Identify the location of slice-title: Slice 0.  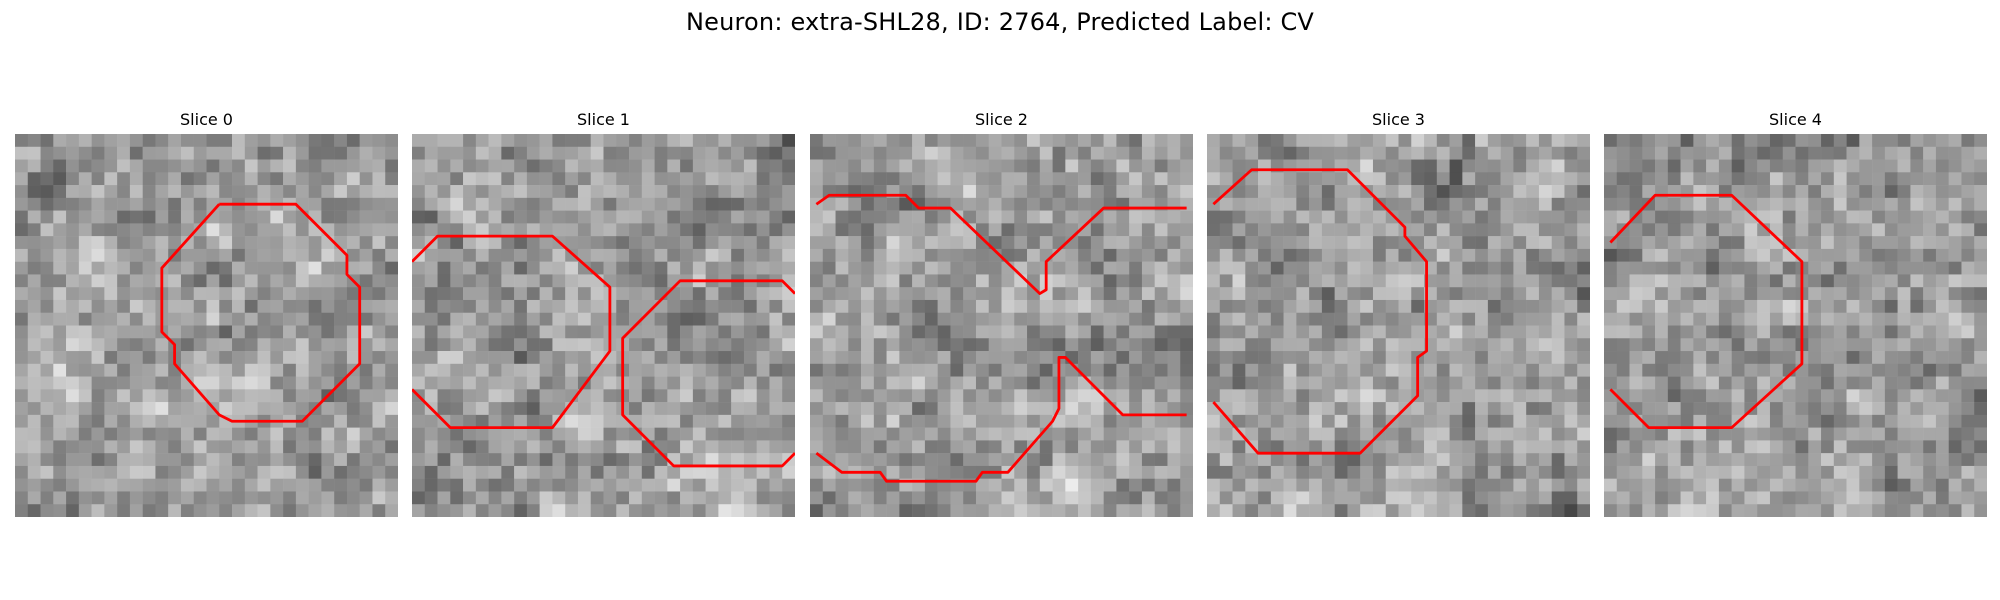
(206, 119).